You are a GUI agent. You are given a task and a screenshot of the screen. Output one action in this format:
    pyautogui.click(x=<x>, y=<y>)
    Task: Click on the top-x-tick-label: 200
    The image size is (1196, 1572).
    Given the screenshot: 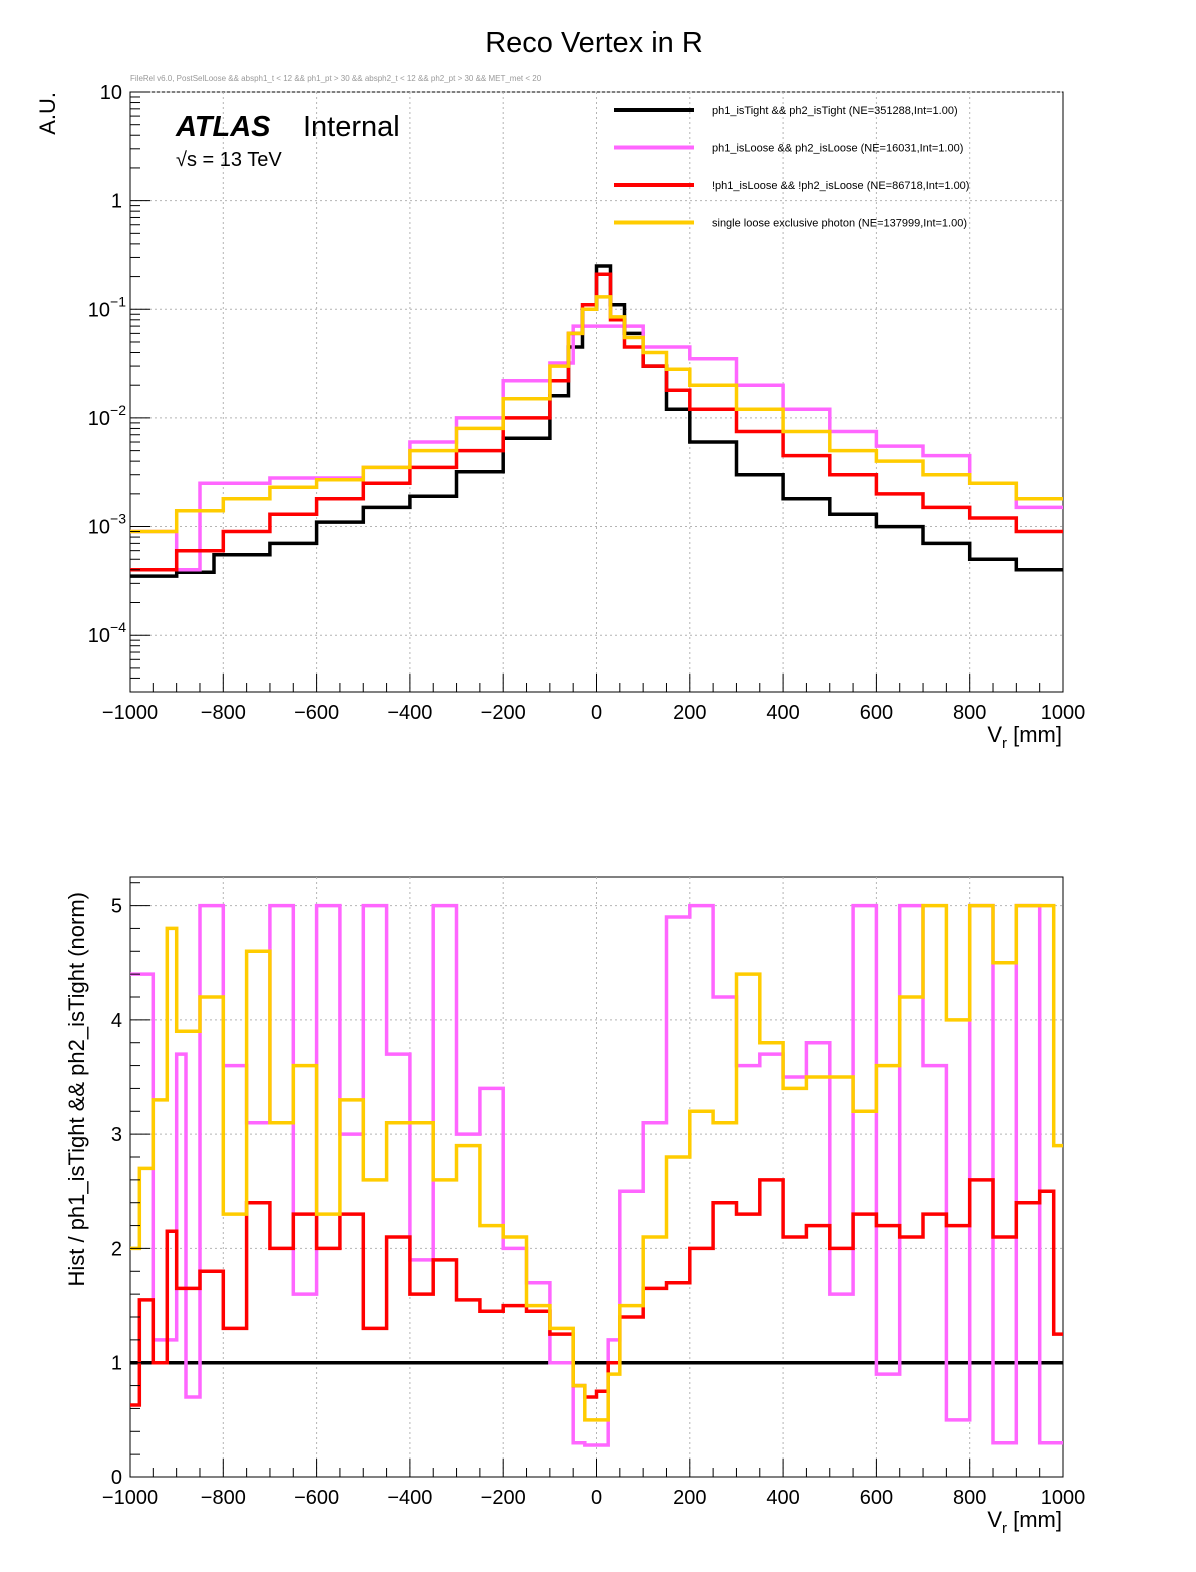 What is the action you would take?
    pyautogui.click(x=689, y=713)
    